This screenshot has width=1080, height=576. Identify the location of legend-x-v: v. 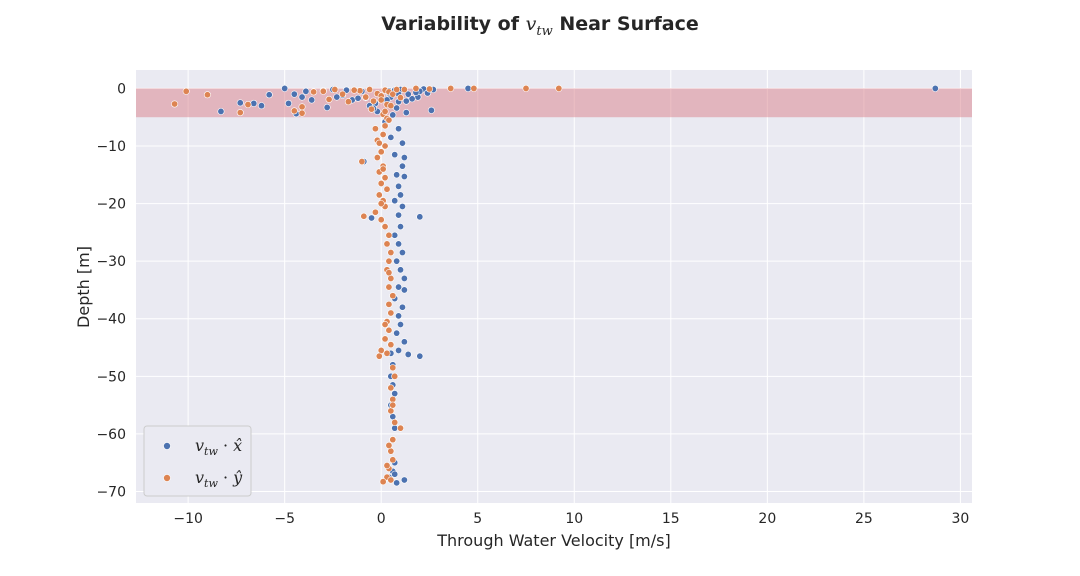
(199, 445).